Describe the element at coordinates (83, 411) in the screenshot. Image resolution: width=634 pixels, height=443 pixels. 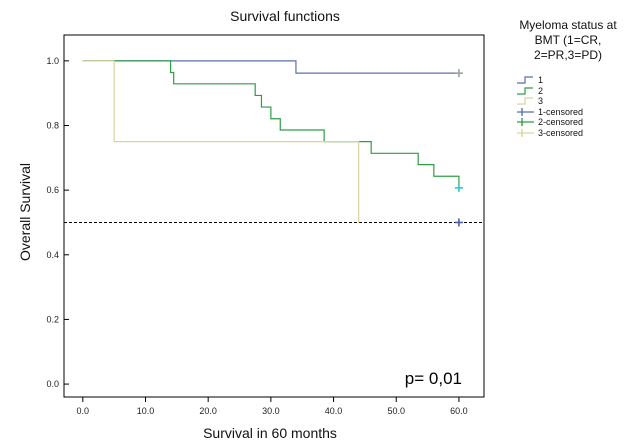
I see `x-tick-label: 0.0` at that location.